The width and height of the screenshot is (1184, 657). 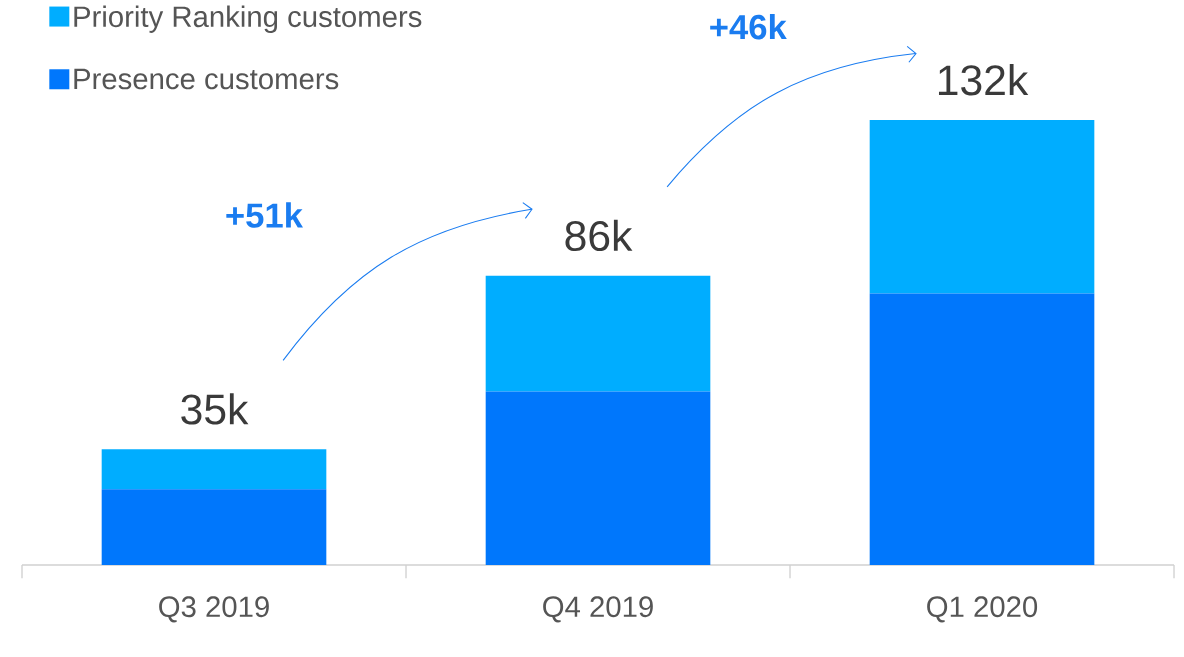 I want to click on annotation: 35k, so click(x=215, y=409).